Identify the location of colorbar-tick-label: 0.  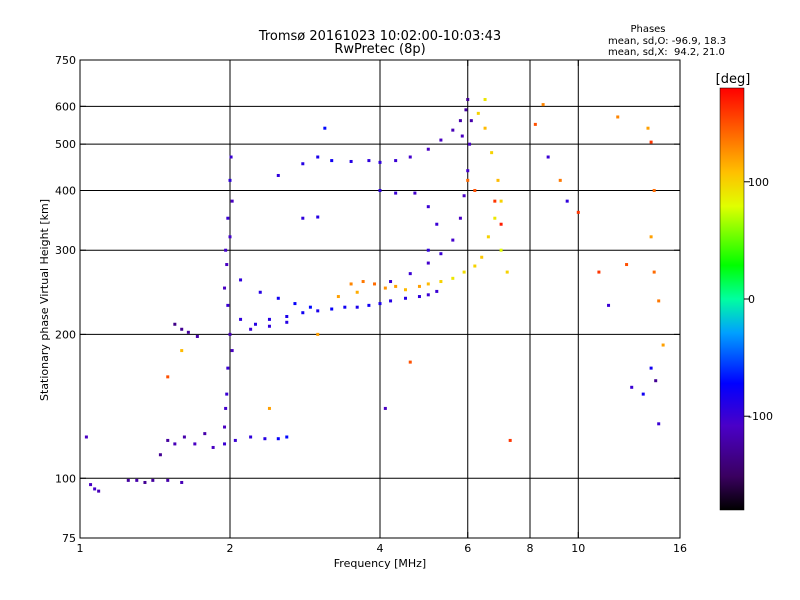
(751, 299).